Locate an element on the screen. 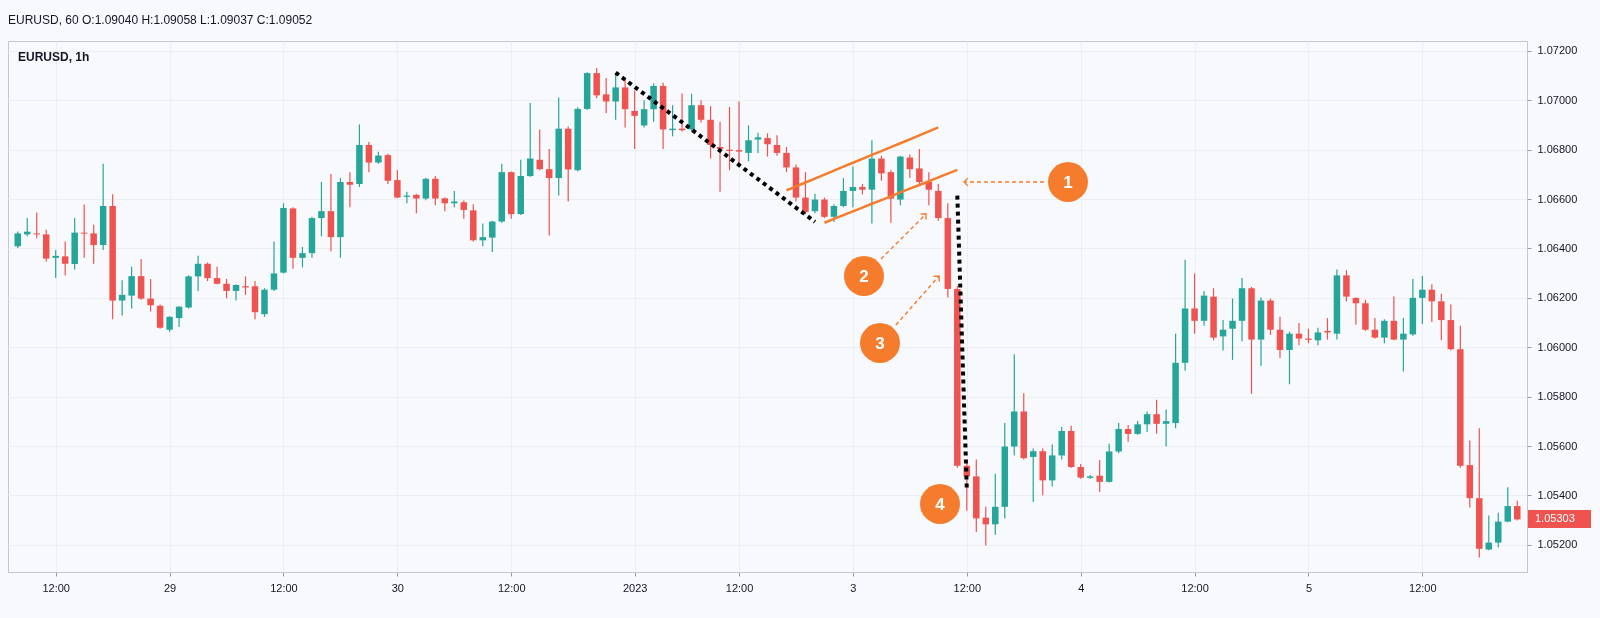 The width and height of the screenshot is (1600, 618). y-tick-label: 1.05800 is located at coordinates (1557, 396).